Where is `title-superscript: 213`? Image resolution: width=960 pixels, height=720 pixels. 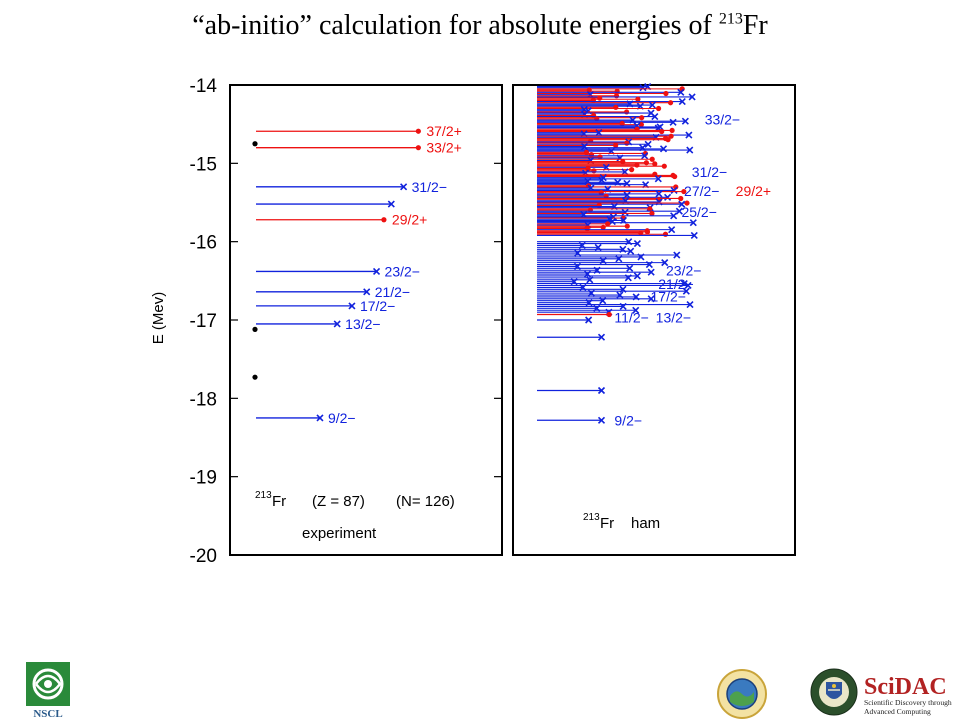
title-superscript: 213 is located at coordinates (730, 19).